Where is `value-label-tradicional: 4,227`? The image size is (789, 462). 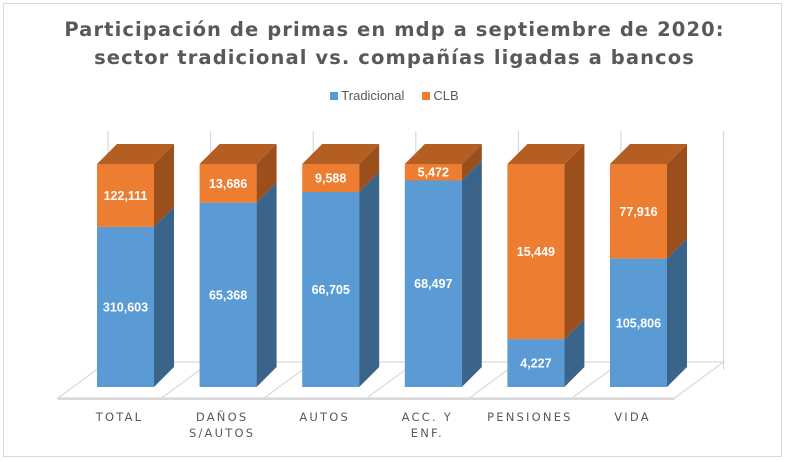 value-label-tradicional: 4,227 is located at coordinates (535, 364).